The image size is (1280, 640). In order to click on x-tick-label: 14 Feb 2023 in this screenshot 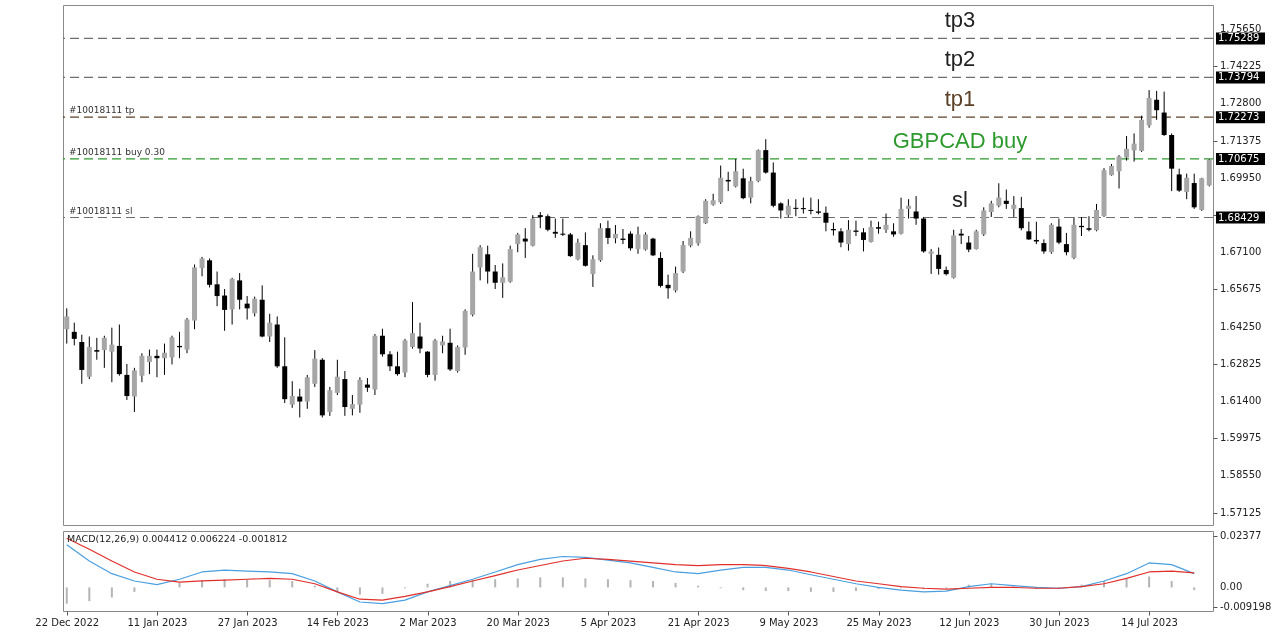, I will do `click(337, 622)`.